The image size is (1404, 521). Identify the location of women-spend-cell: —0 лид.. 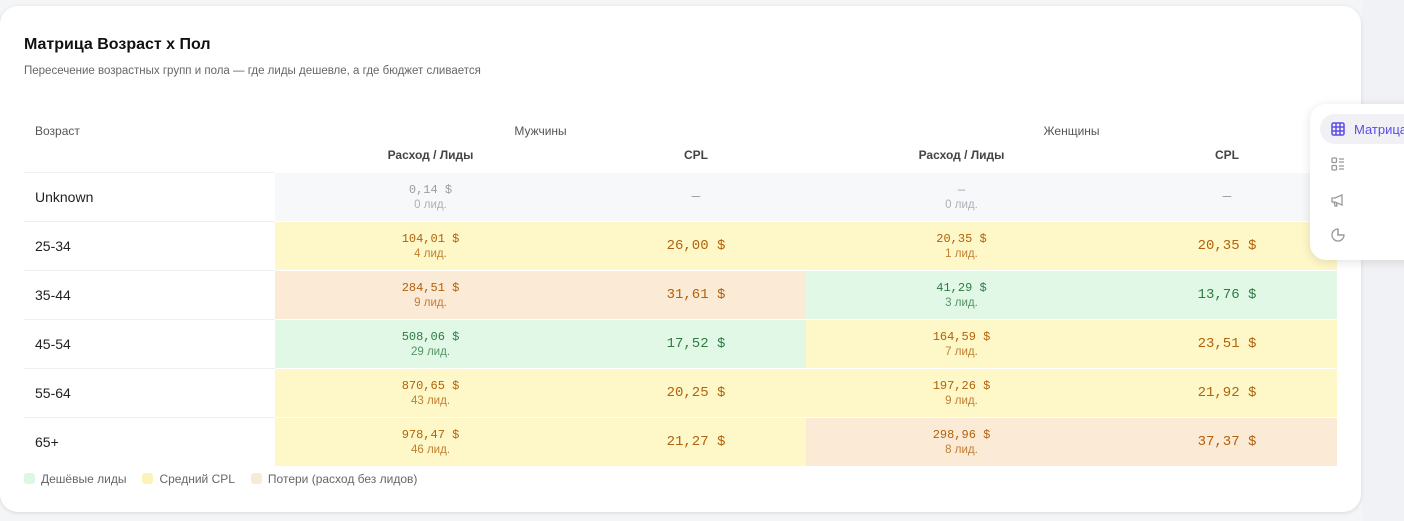
(961, 196).